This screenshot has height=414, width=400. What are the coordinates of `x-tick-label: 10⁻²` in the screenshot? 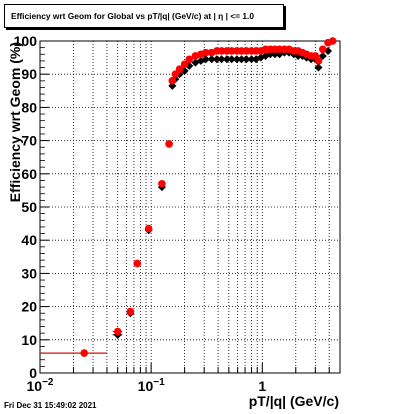 It's located at (40, 385).